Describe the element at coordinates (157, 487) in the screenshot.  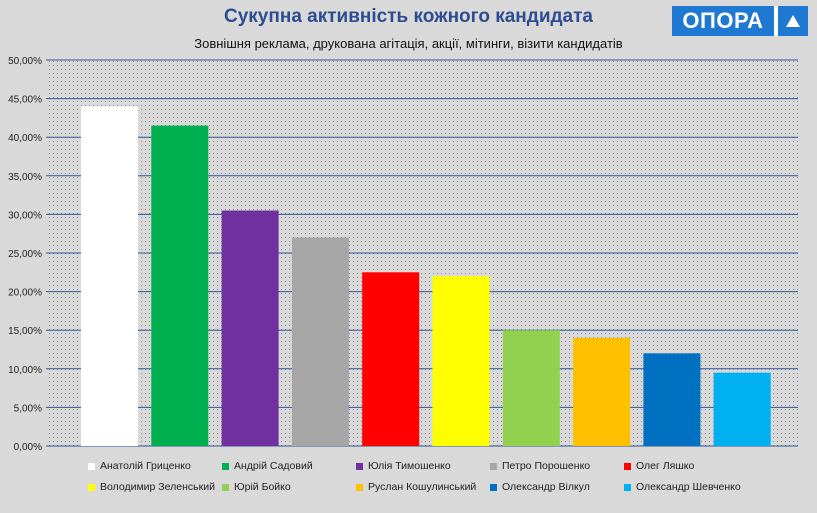
I see `legend-label: Володимир Зеленський` at that location.